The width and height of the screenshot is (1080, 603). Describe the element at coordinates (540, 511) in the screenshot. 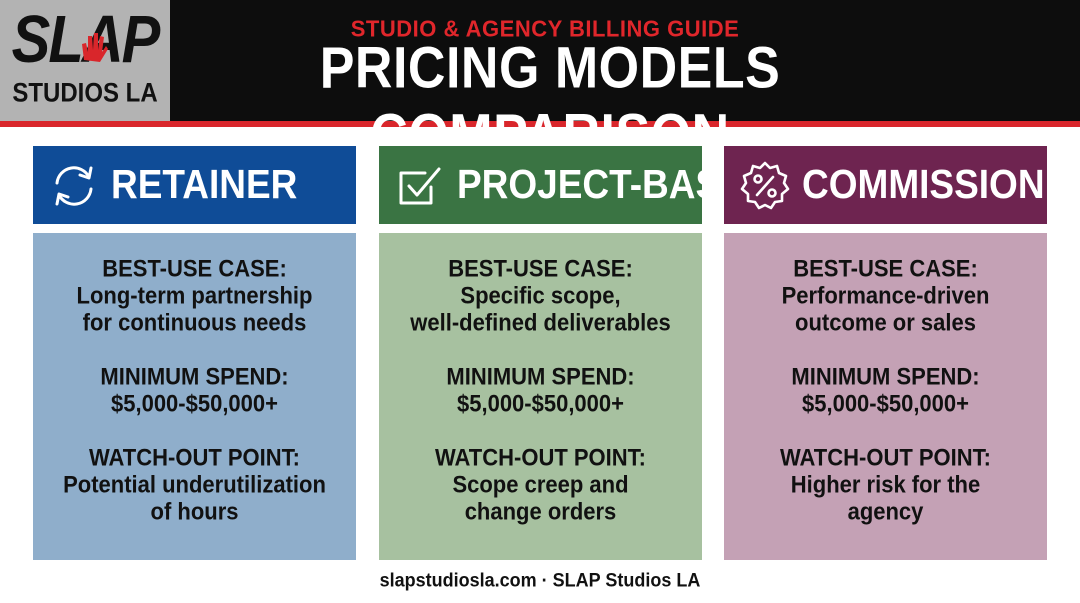

I see `watch-out-text: change orders` at that location.